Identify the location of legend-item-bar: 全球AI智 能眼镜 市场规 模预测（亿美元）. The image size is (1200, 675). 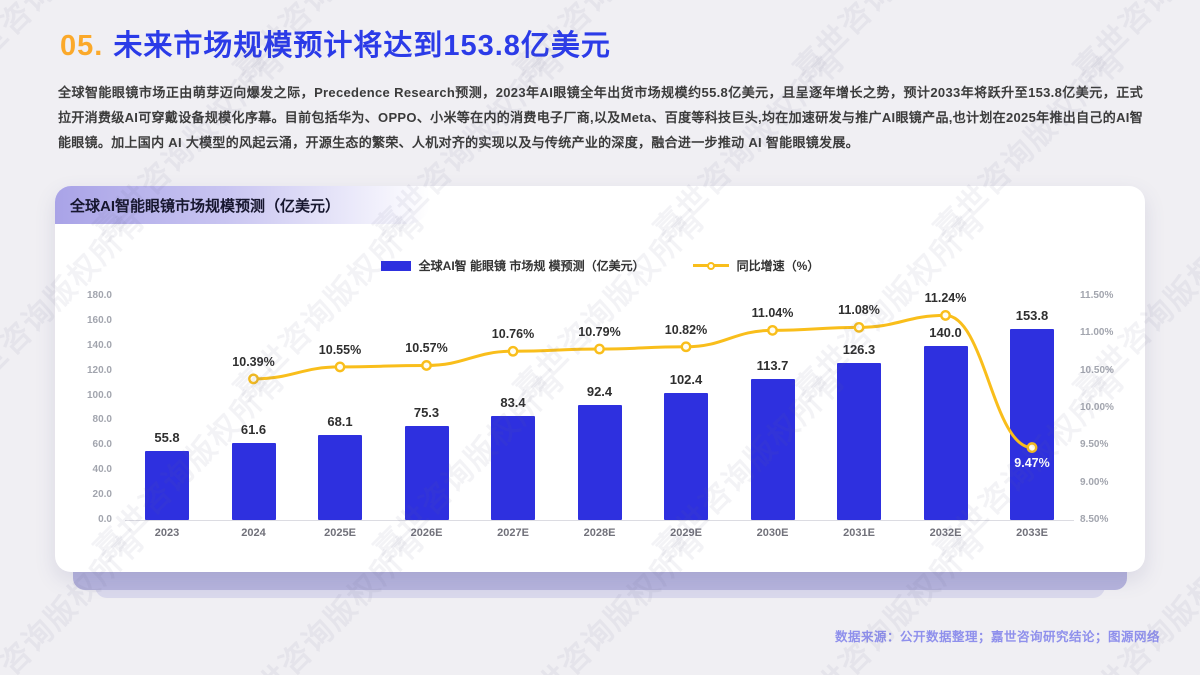
(512, 265).